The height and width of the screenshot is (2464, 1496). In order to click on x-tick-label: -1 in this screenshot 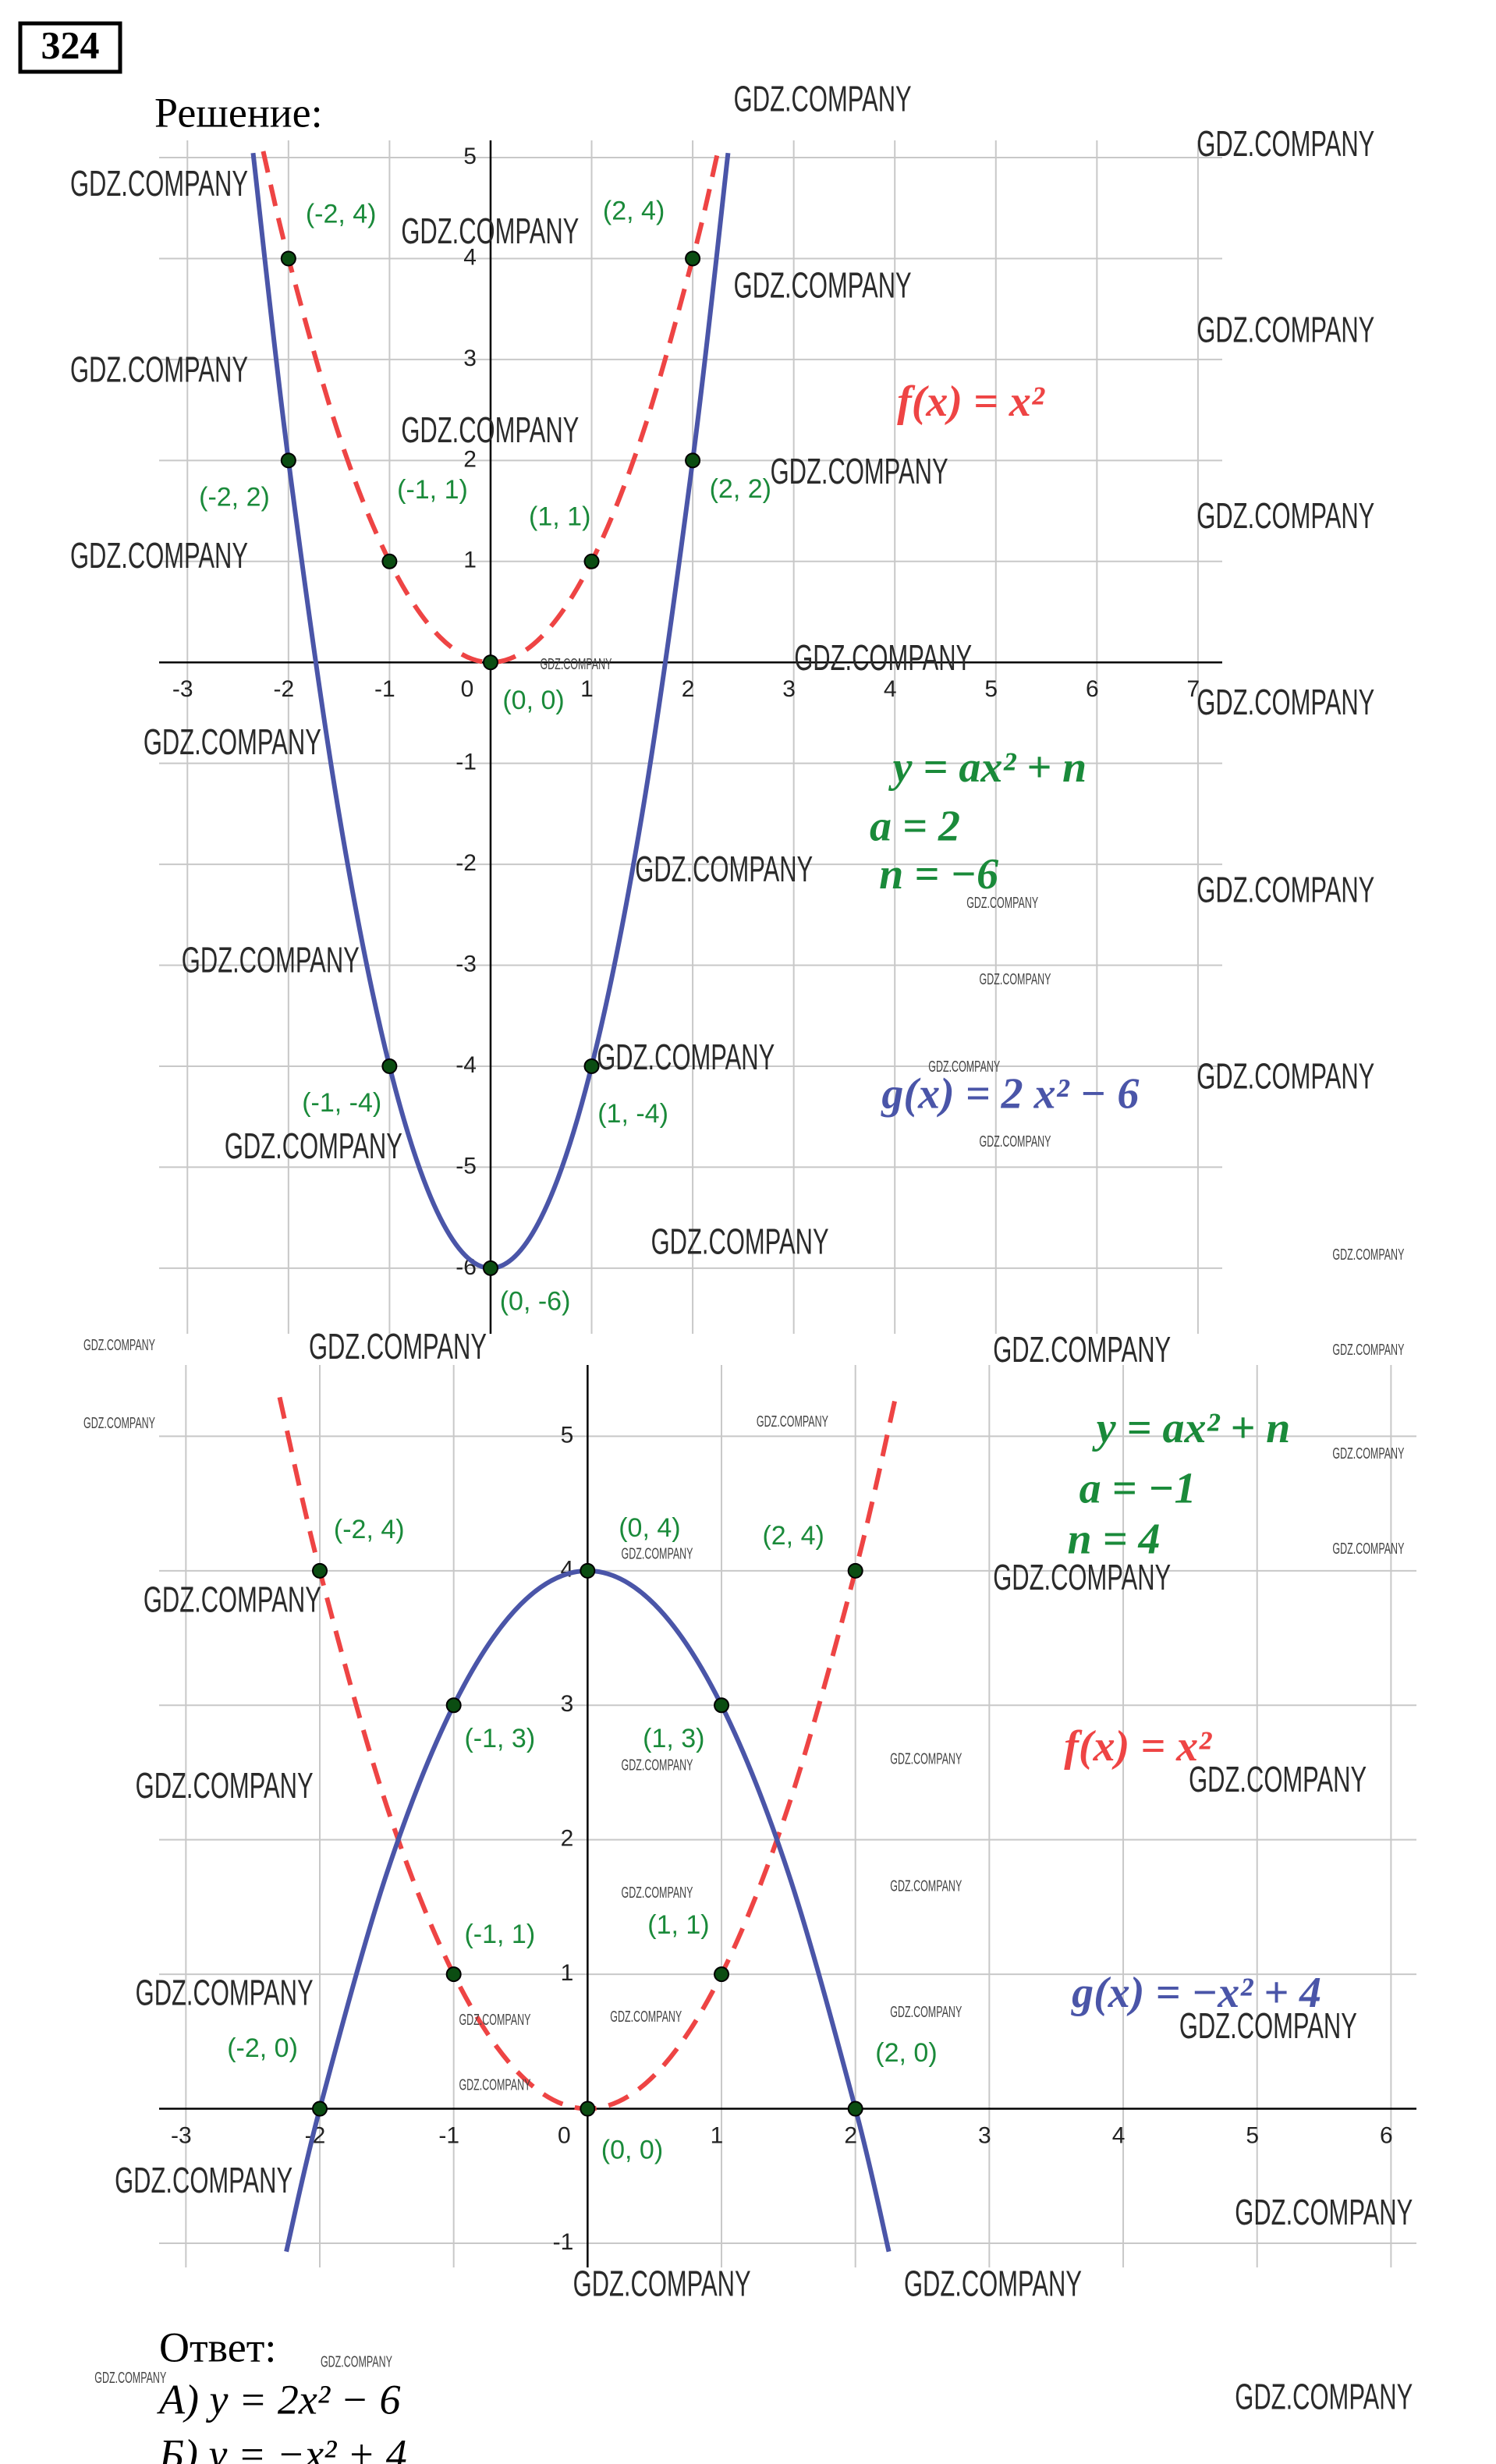, I will do `click(384, 689)`.